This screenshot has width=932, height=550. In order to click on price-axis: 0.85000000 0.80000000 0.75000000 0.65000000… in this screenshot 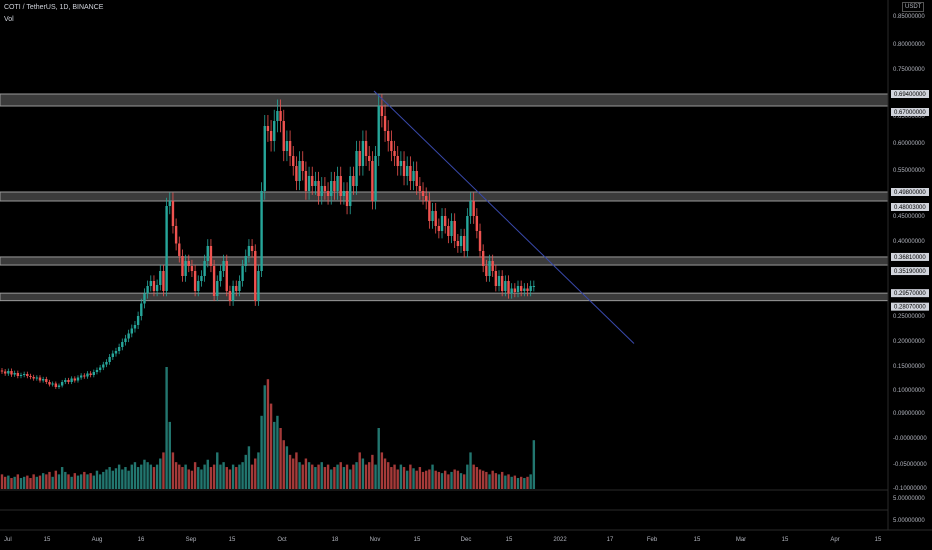, I will do `click(907, 265)`.